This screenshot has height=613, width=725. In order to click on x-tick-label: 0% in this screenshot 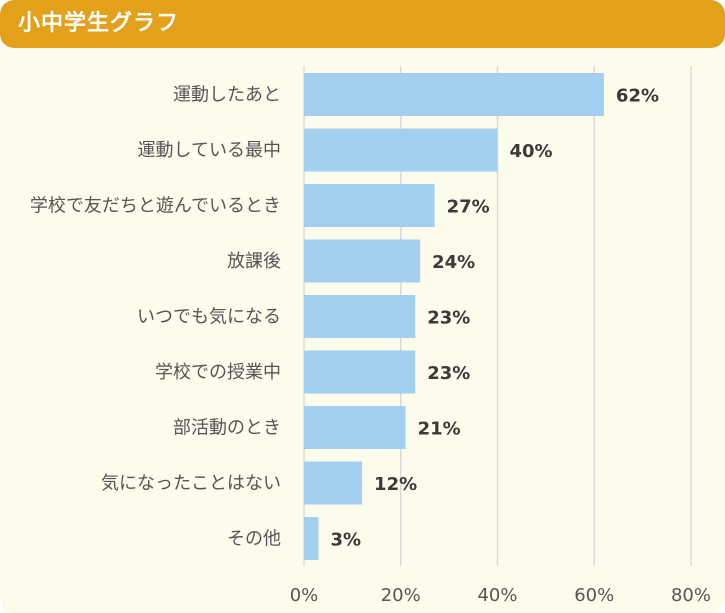, I will do `click(304, 595)`.